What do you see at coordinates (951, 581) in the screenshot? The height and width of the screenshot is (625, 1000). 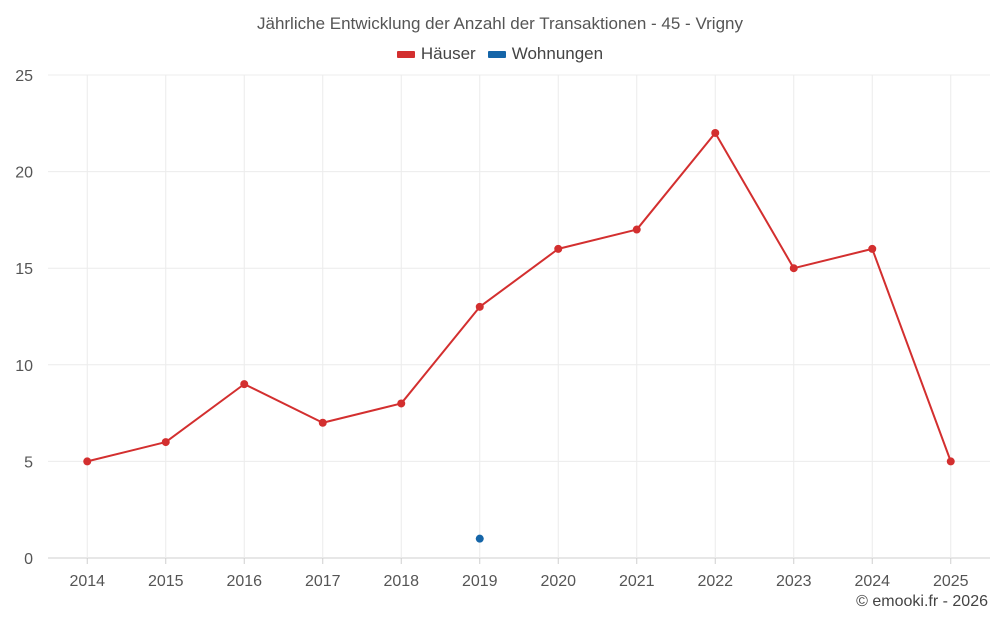 I see `x-tick-label: 2025` at bounding box center [951, 581].